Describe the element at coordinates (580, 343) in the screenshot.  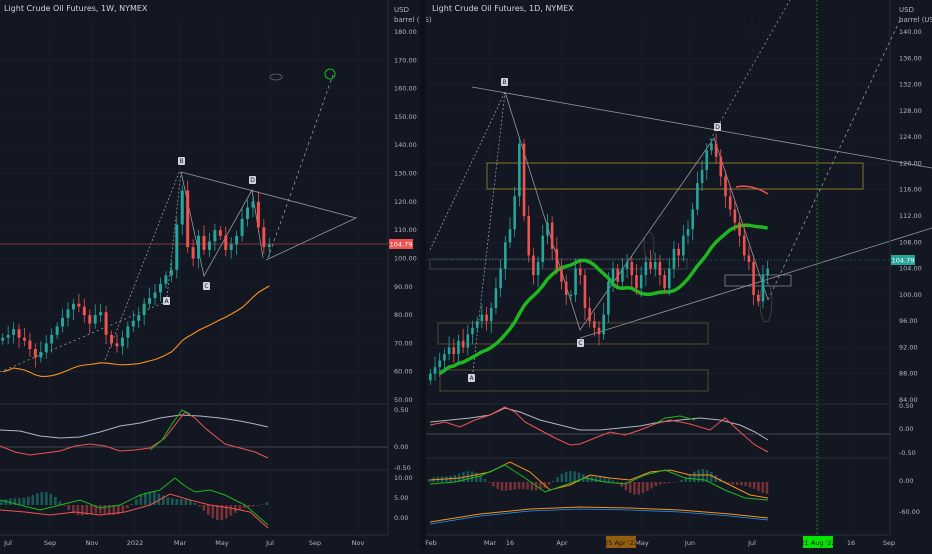
I see `right-wave-label-c: C` at that location.